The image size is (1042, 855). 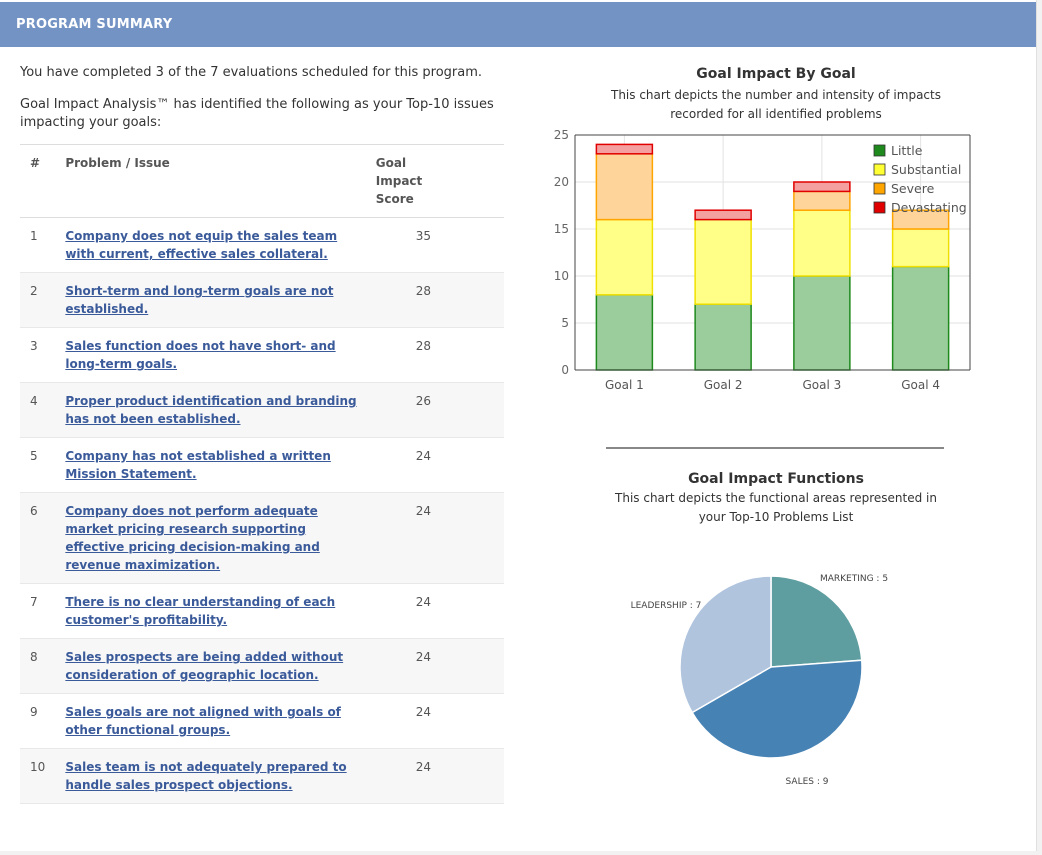 I want to click on goal-impact-pie-chart: MARKETING : 5 SALES : 9 LEADERSHIP : 7, so click(x=759, y=680).